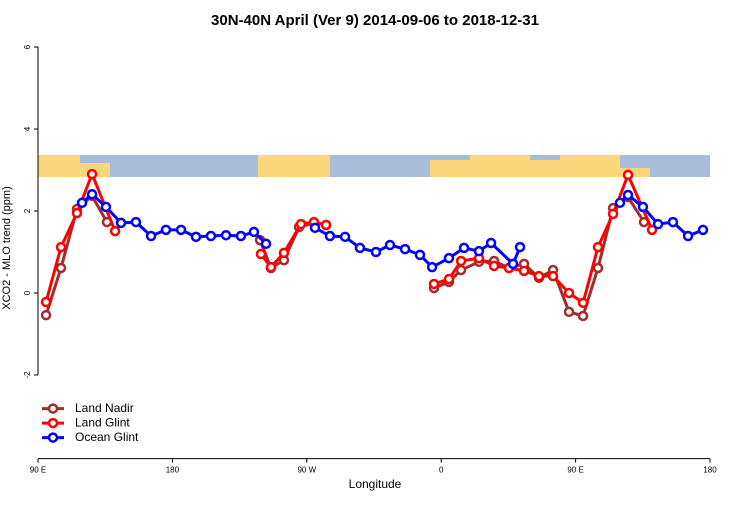 This screenshot has width=750, height=505. I want to click on series, so click(392, 230).